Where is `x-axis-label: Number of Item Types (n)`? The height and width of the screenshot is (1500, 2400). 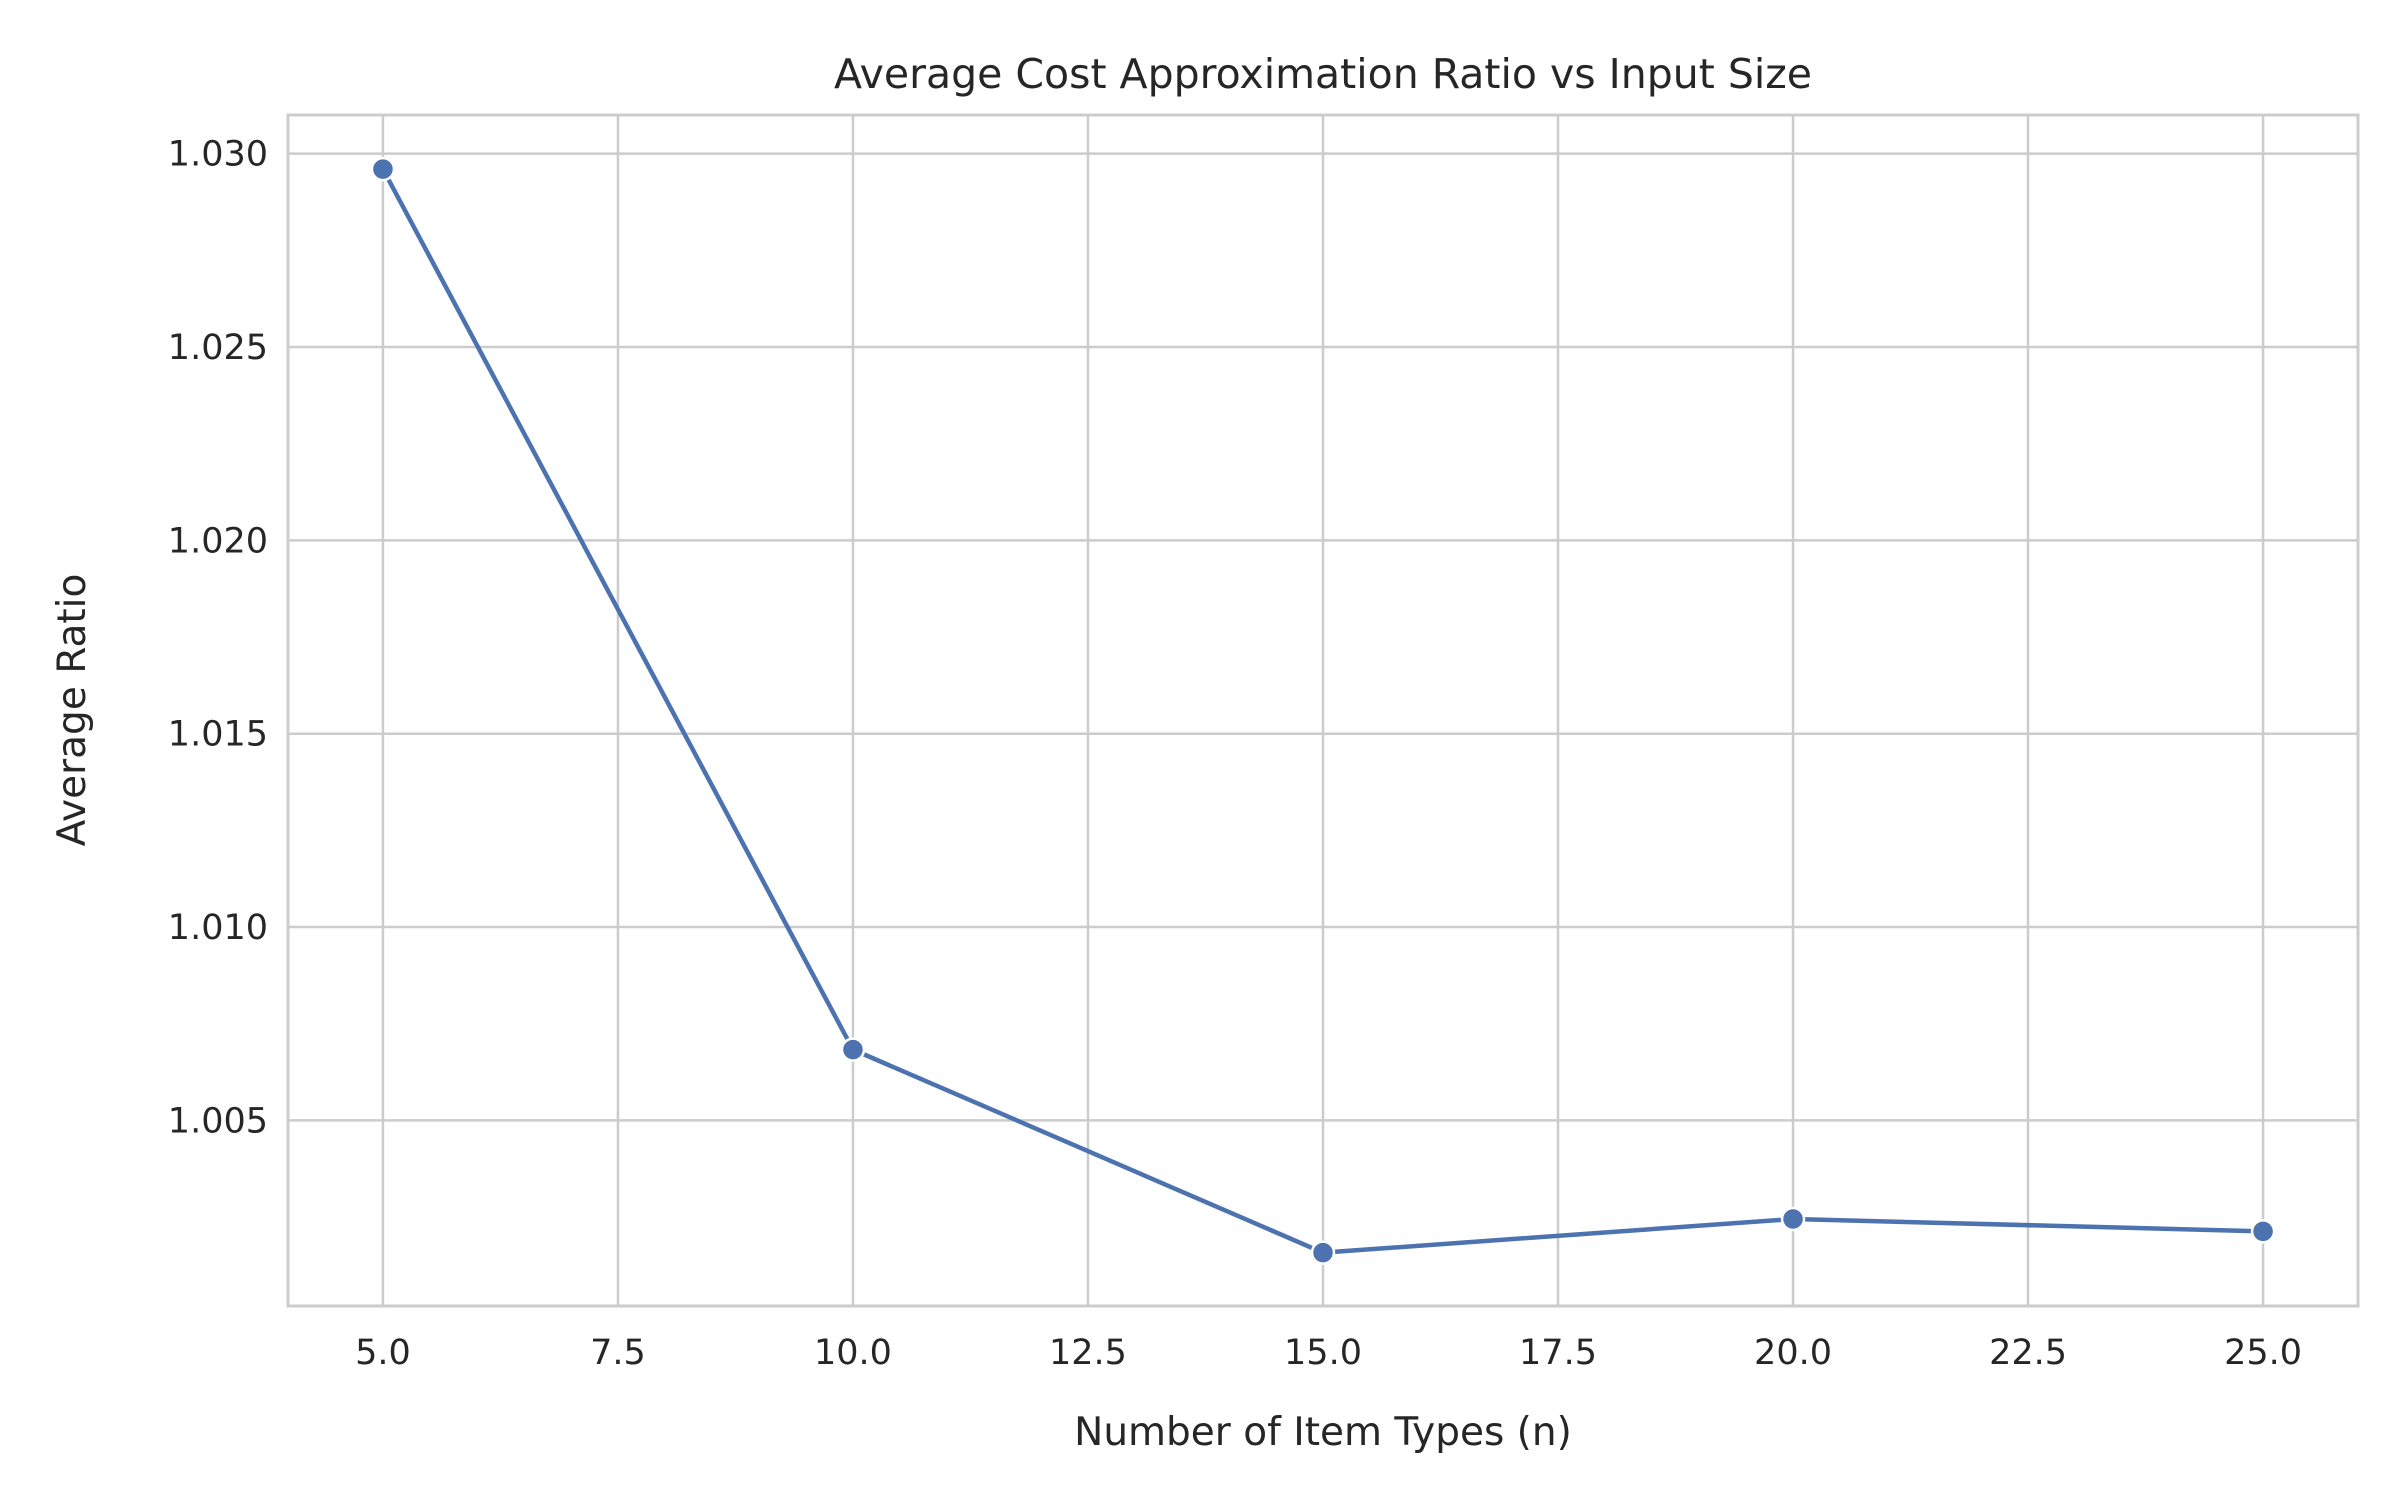 x-axis-label: Number of Item Types (n) is located at coordinates (1323, 1432).